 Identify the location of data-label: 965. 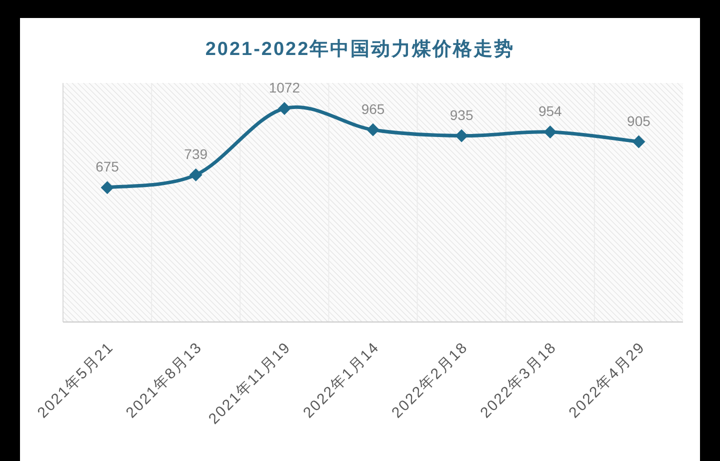
(373, 108).